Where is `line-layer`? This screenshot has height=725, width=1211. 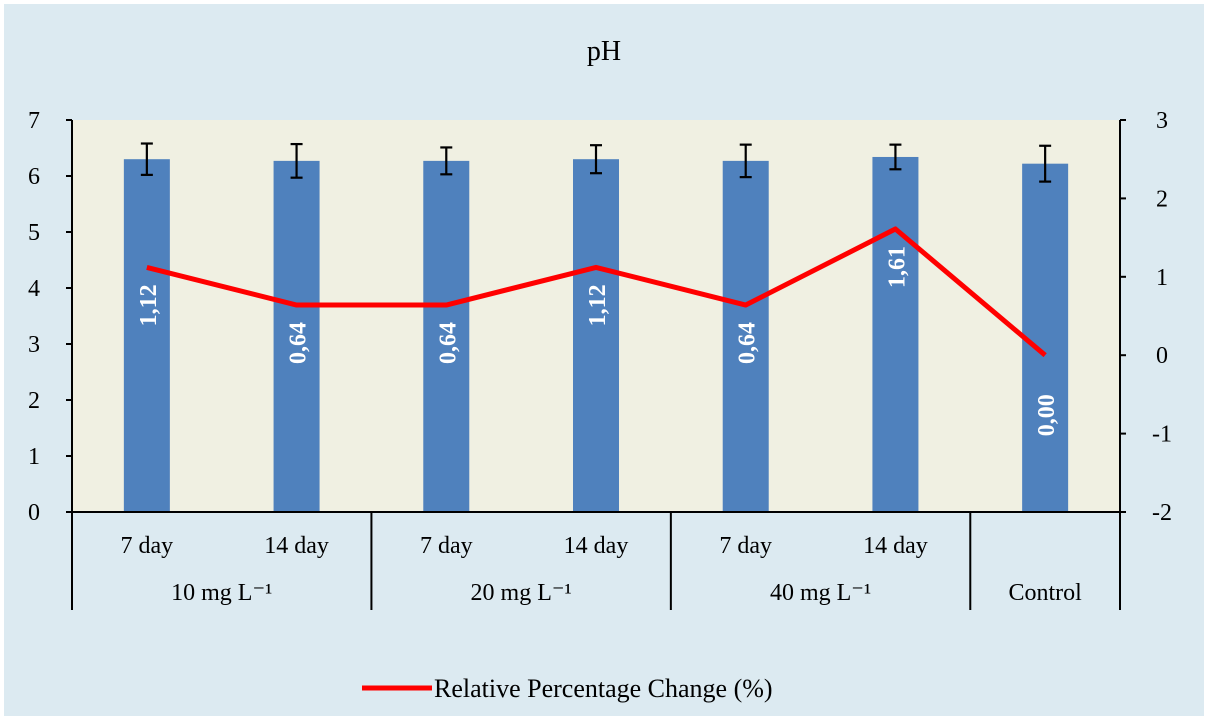
line-layer is located at coordinates (596, 292).